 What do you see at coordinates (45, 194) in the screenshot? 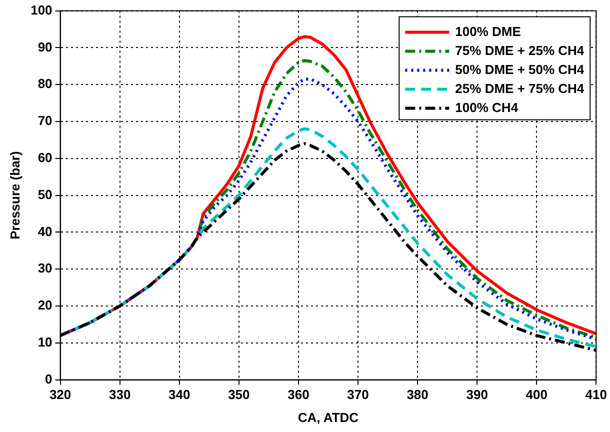
I see `y-tick-label: 50` at bounding box center [45, 194].